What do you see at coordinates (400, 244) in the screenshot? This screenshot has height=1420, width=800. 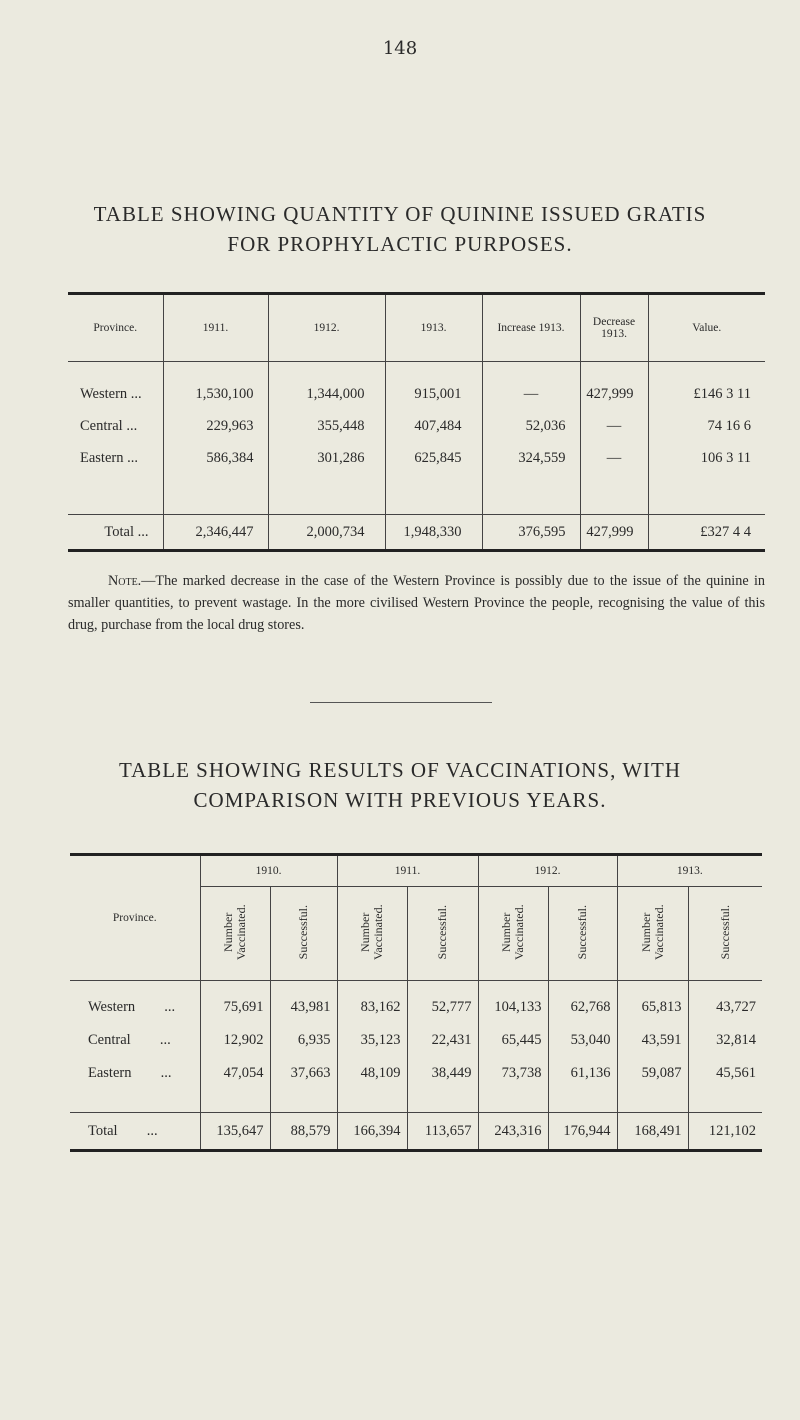 I see `quinine-table-subtitle: FOR PROPHYLACTIC PURPOSES.` at bounding box center [400, 244].